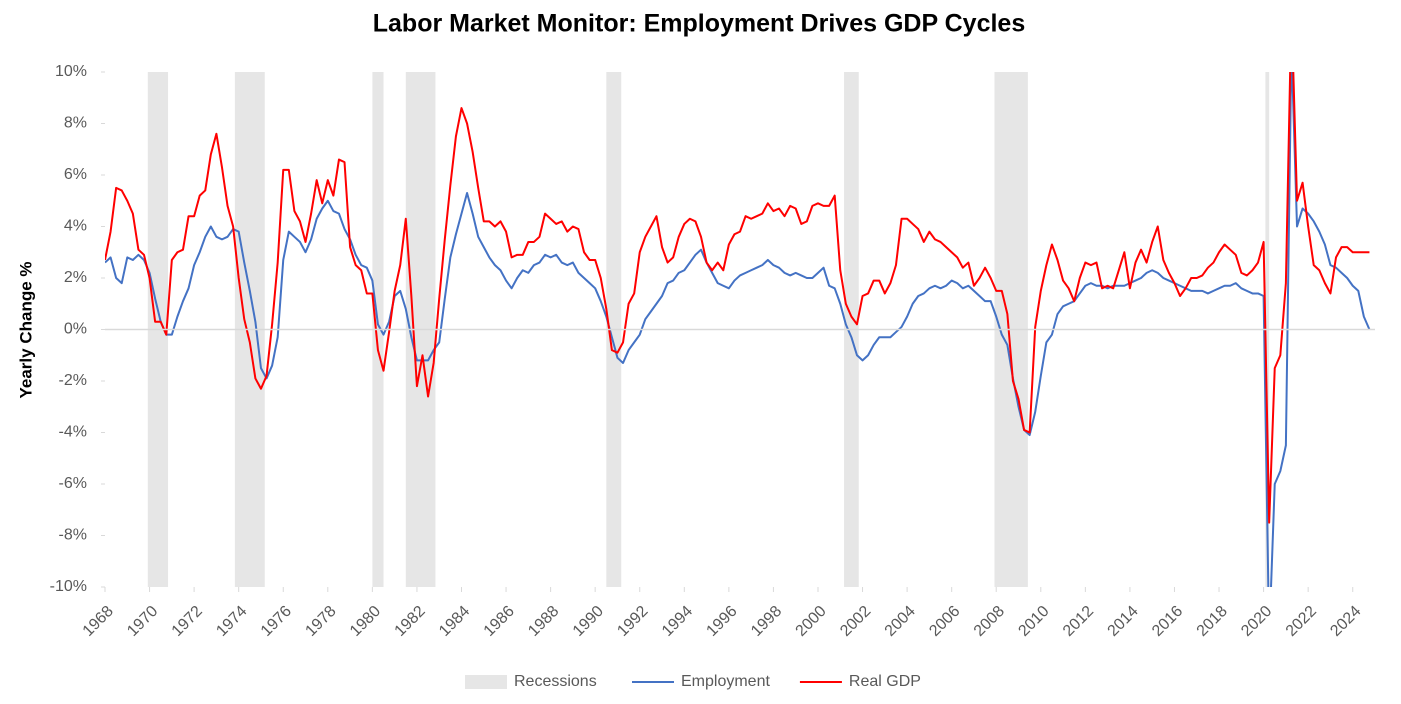  I want to click on x-tick-label: 1998, so click(766, 621).